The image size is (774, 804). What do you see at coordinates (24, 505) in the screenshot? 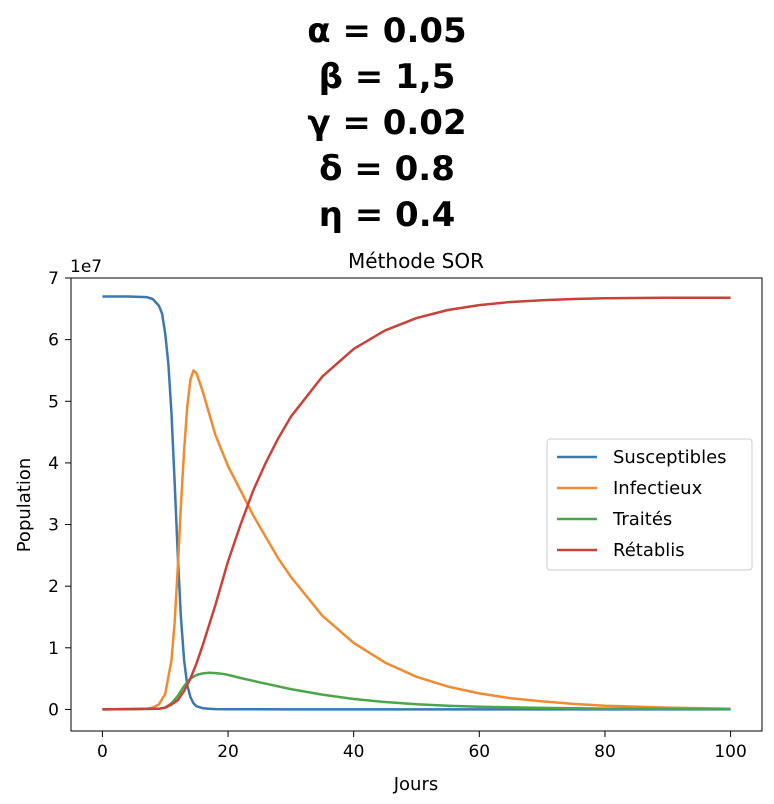
I see `y-axis-label: Population` at bounding box center [24, 505].